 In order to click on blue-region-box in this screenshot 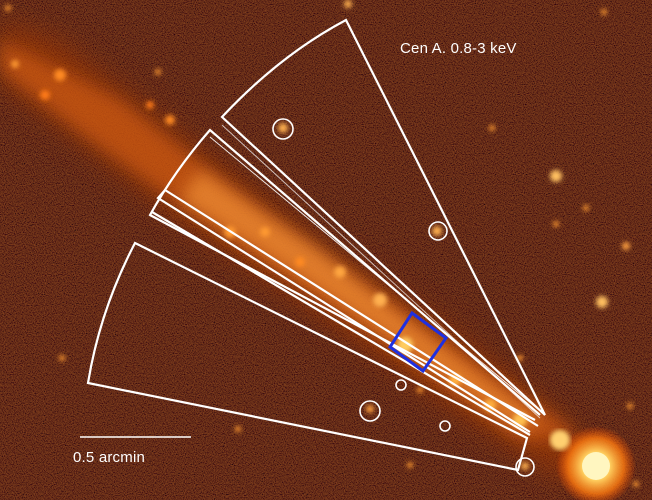, I will do `click(418, 342)`.